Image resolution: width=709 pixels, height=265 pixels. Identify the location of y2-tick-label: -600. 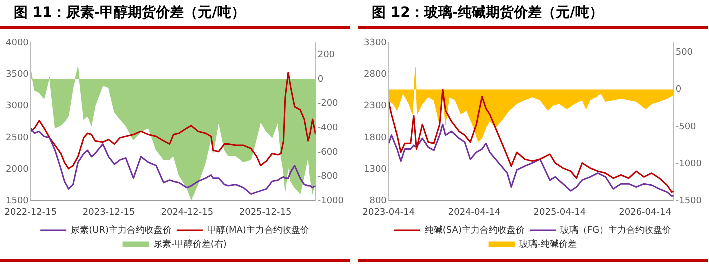
(328, 153).